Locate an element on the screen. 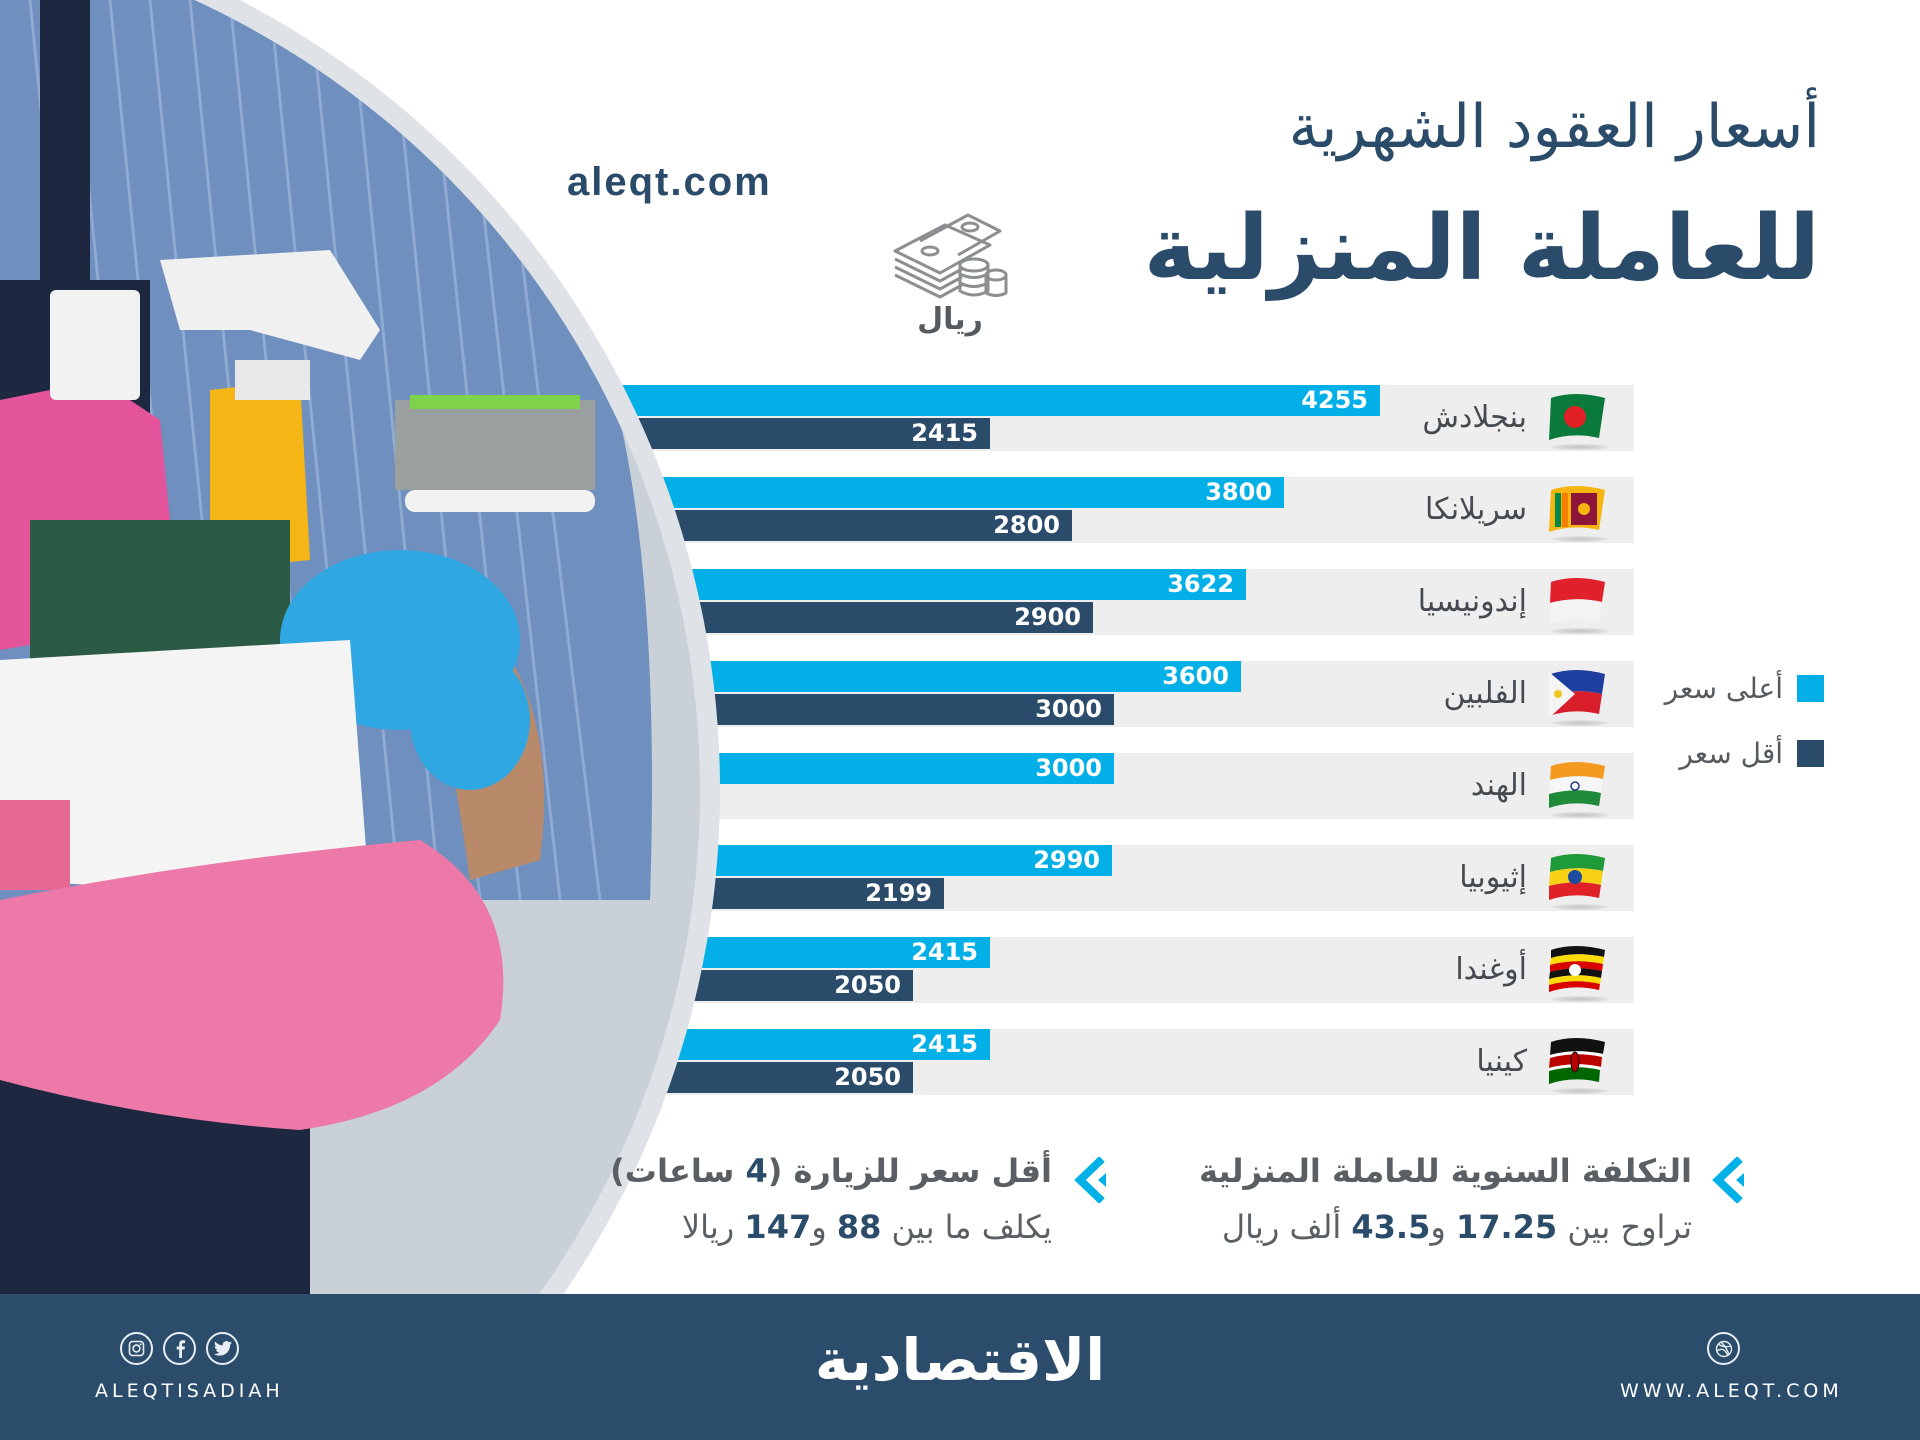 This screenshot has height=1440, width=1920. kenya-flag-icon is located at coordinates (1577, 1061).